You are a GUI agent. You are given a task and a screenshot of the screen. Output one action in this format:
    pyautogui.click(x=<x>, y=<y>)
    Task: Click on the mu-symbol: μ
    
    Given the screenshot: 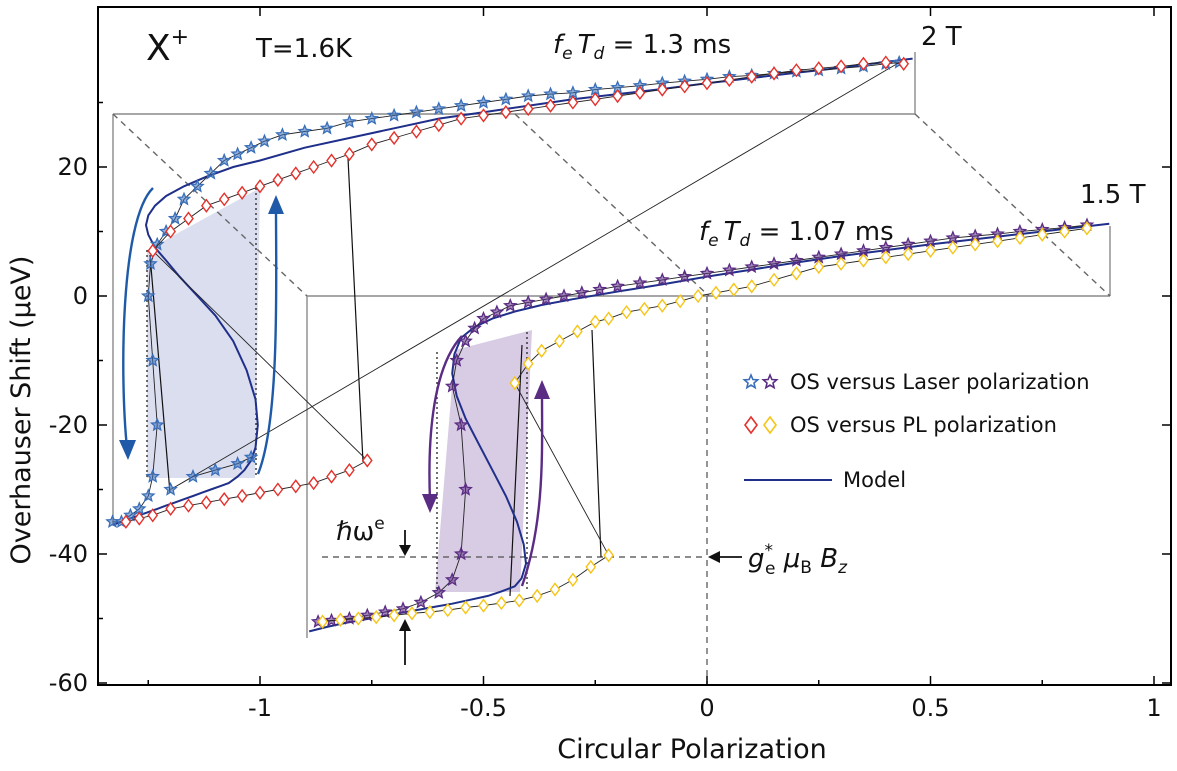 What is the action you would take?
    pyautogui.click(x=787, y=559)
    